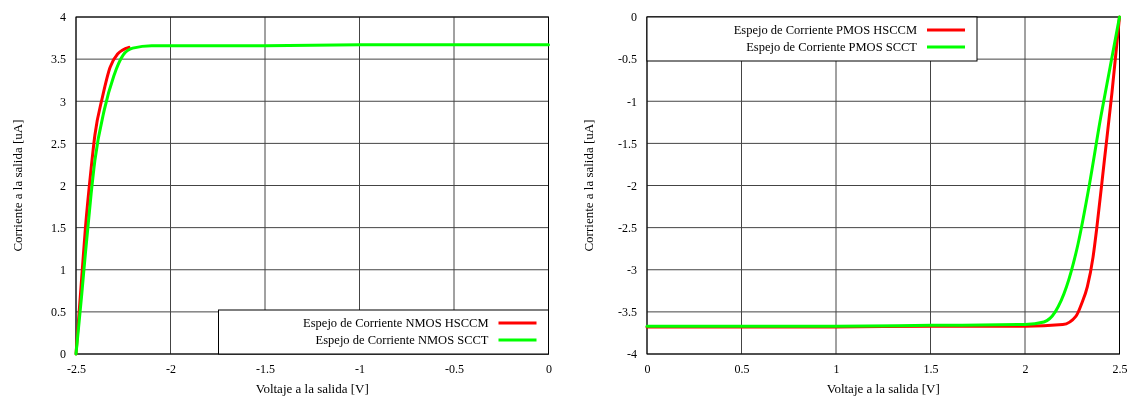 The height and width of the screenshot is (403, 1141). What do you see at coordinates (627, 143) in the screenshot?
I see `y-tick-label: -1.5` at bounding box center [627, 143].